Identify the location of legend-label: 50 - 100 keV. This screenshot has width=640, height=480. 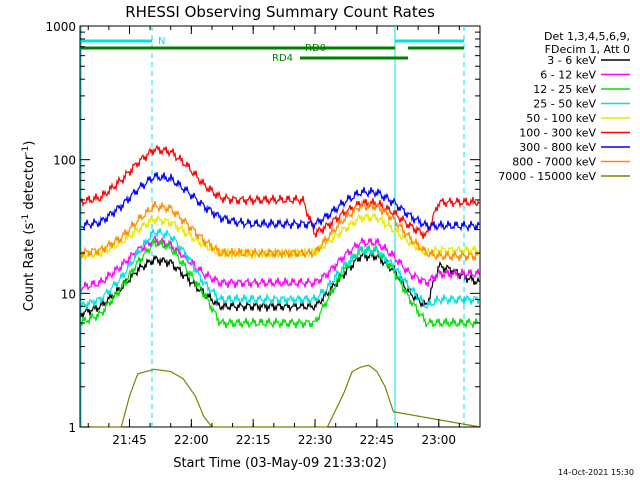
(561, 118).